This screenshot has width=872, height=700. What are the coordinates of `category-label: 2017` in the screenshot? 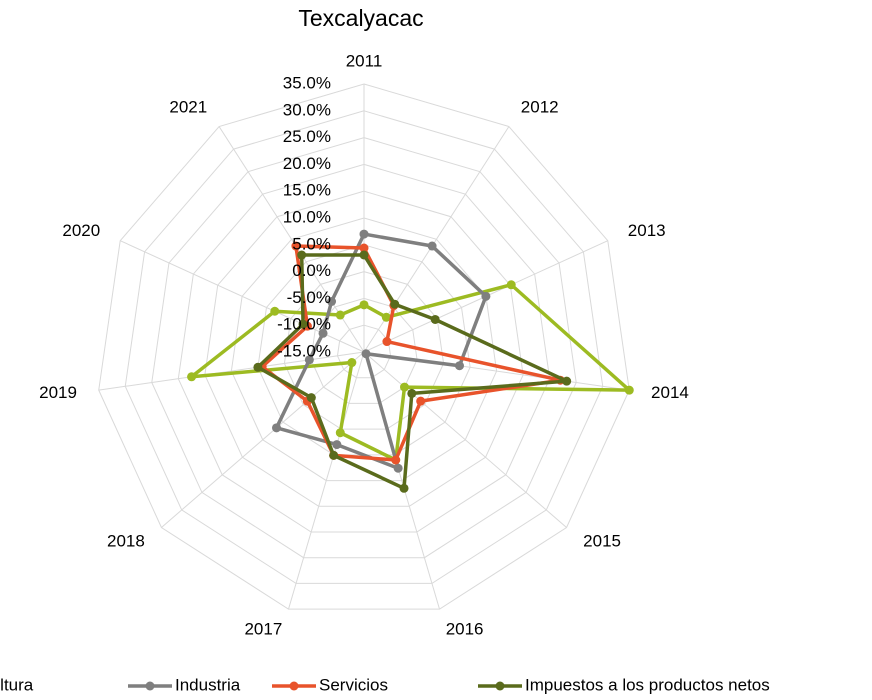 It's located at (263, 629).